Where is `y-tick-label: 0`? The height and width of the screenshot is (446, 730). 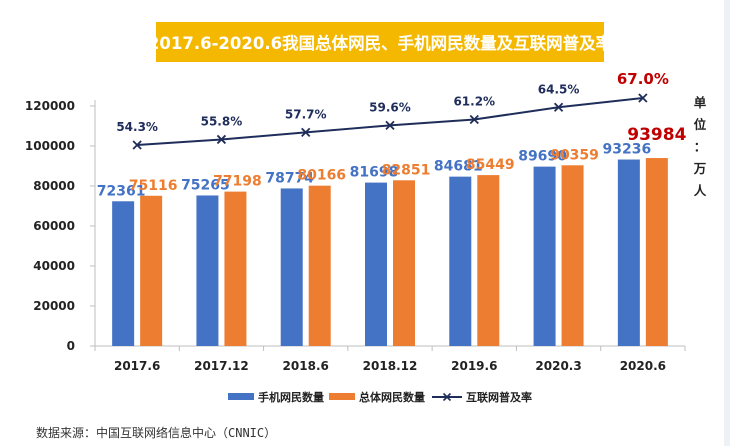 y-tick-label: 0 is located at coordinates (71, 346).